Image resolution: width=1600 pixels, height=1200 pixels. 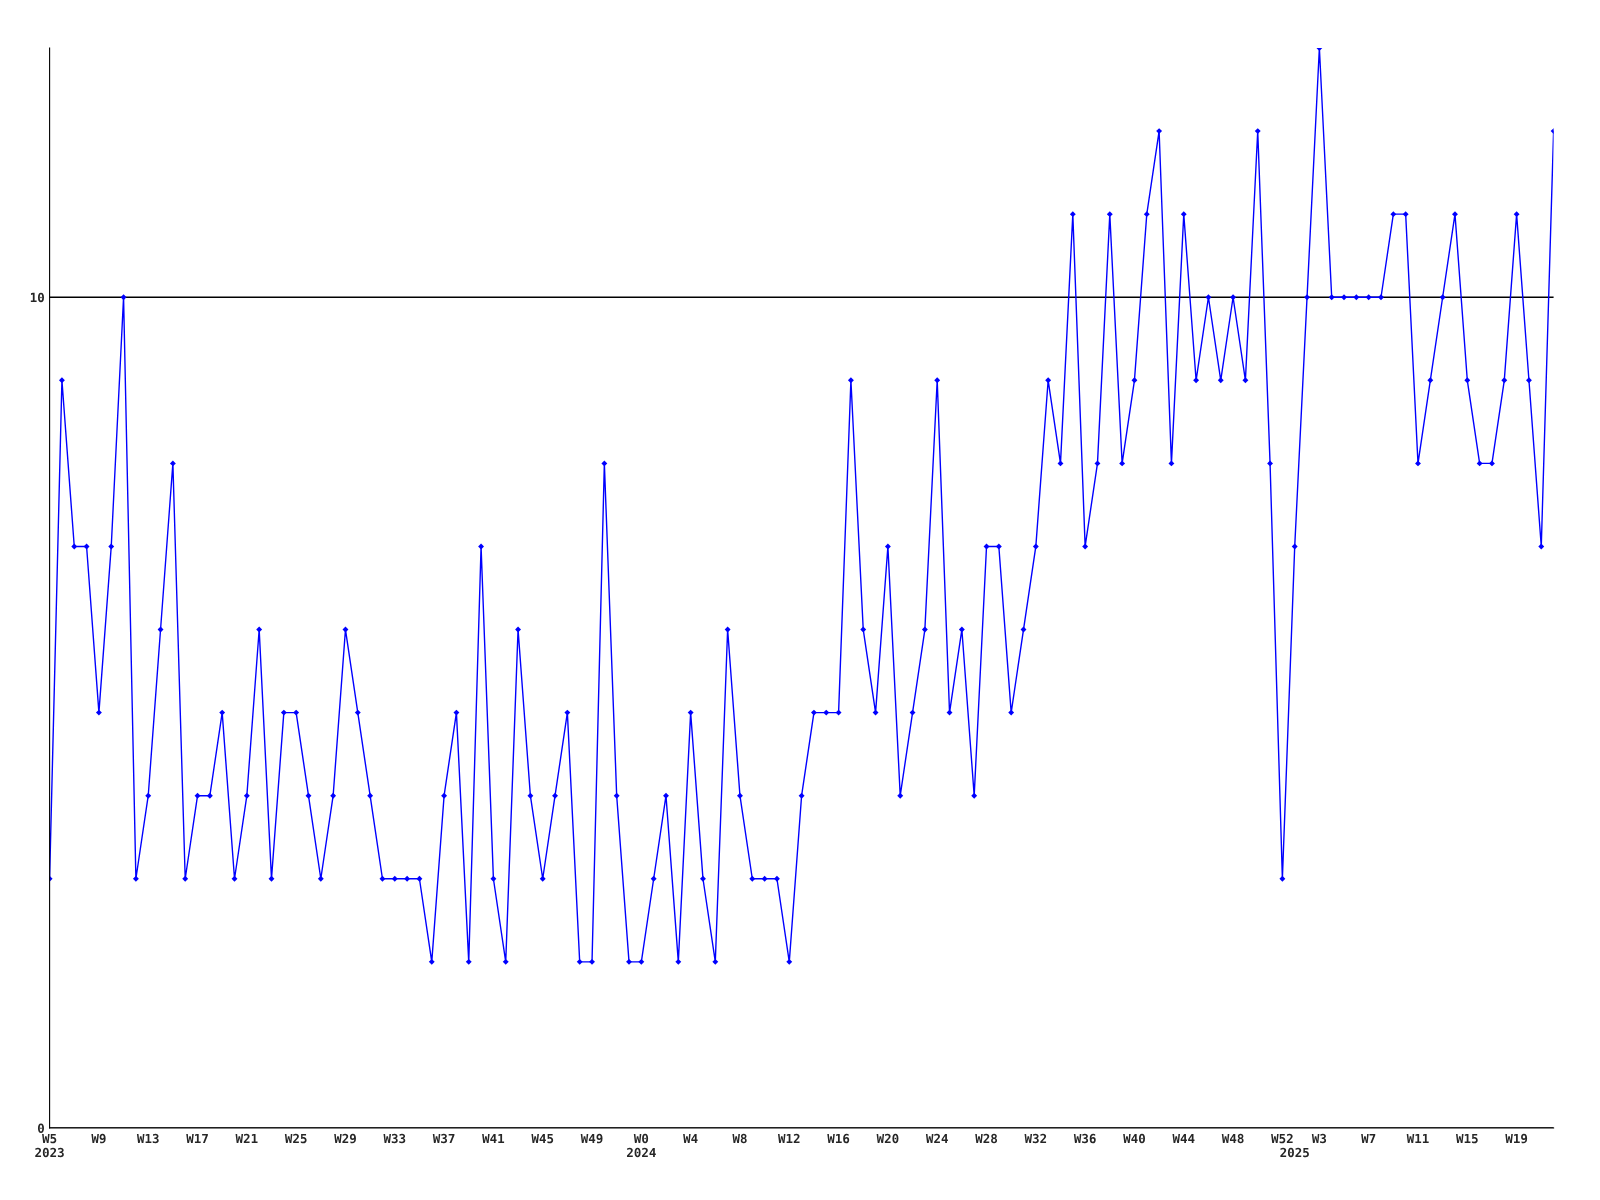 What do you see at coordinates (37, 297) in the screenshot?
I see `y-tick-label: 10` at bounding box center [37, 297].